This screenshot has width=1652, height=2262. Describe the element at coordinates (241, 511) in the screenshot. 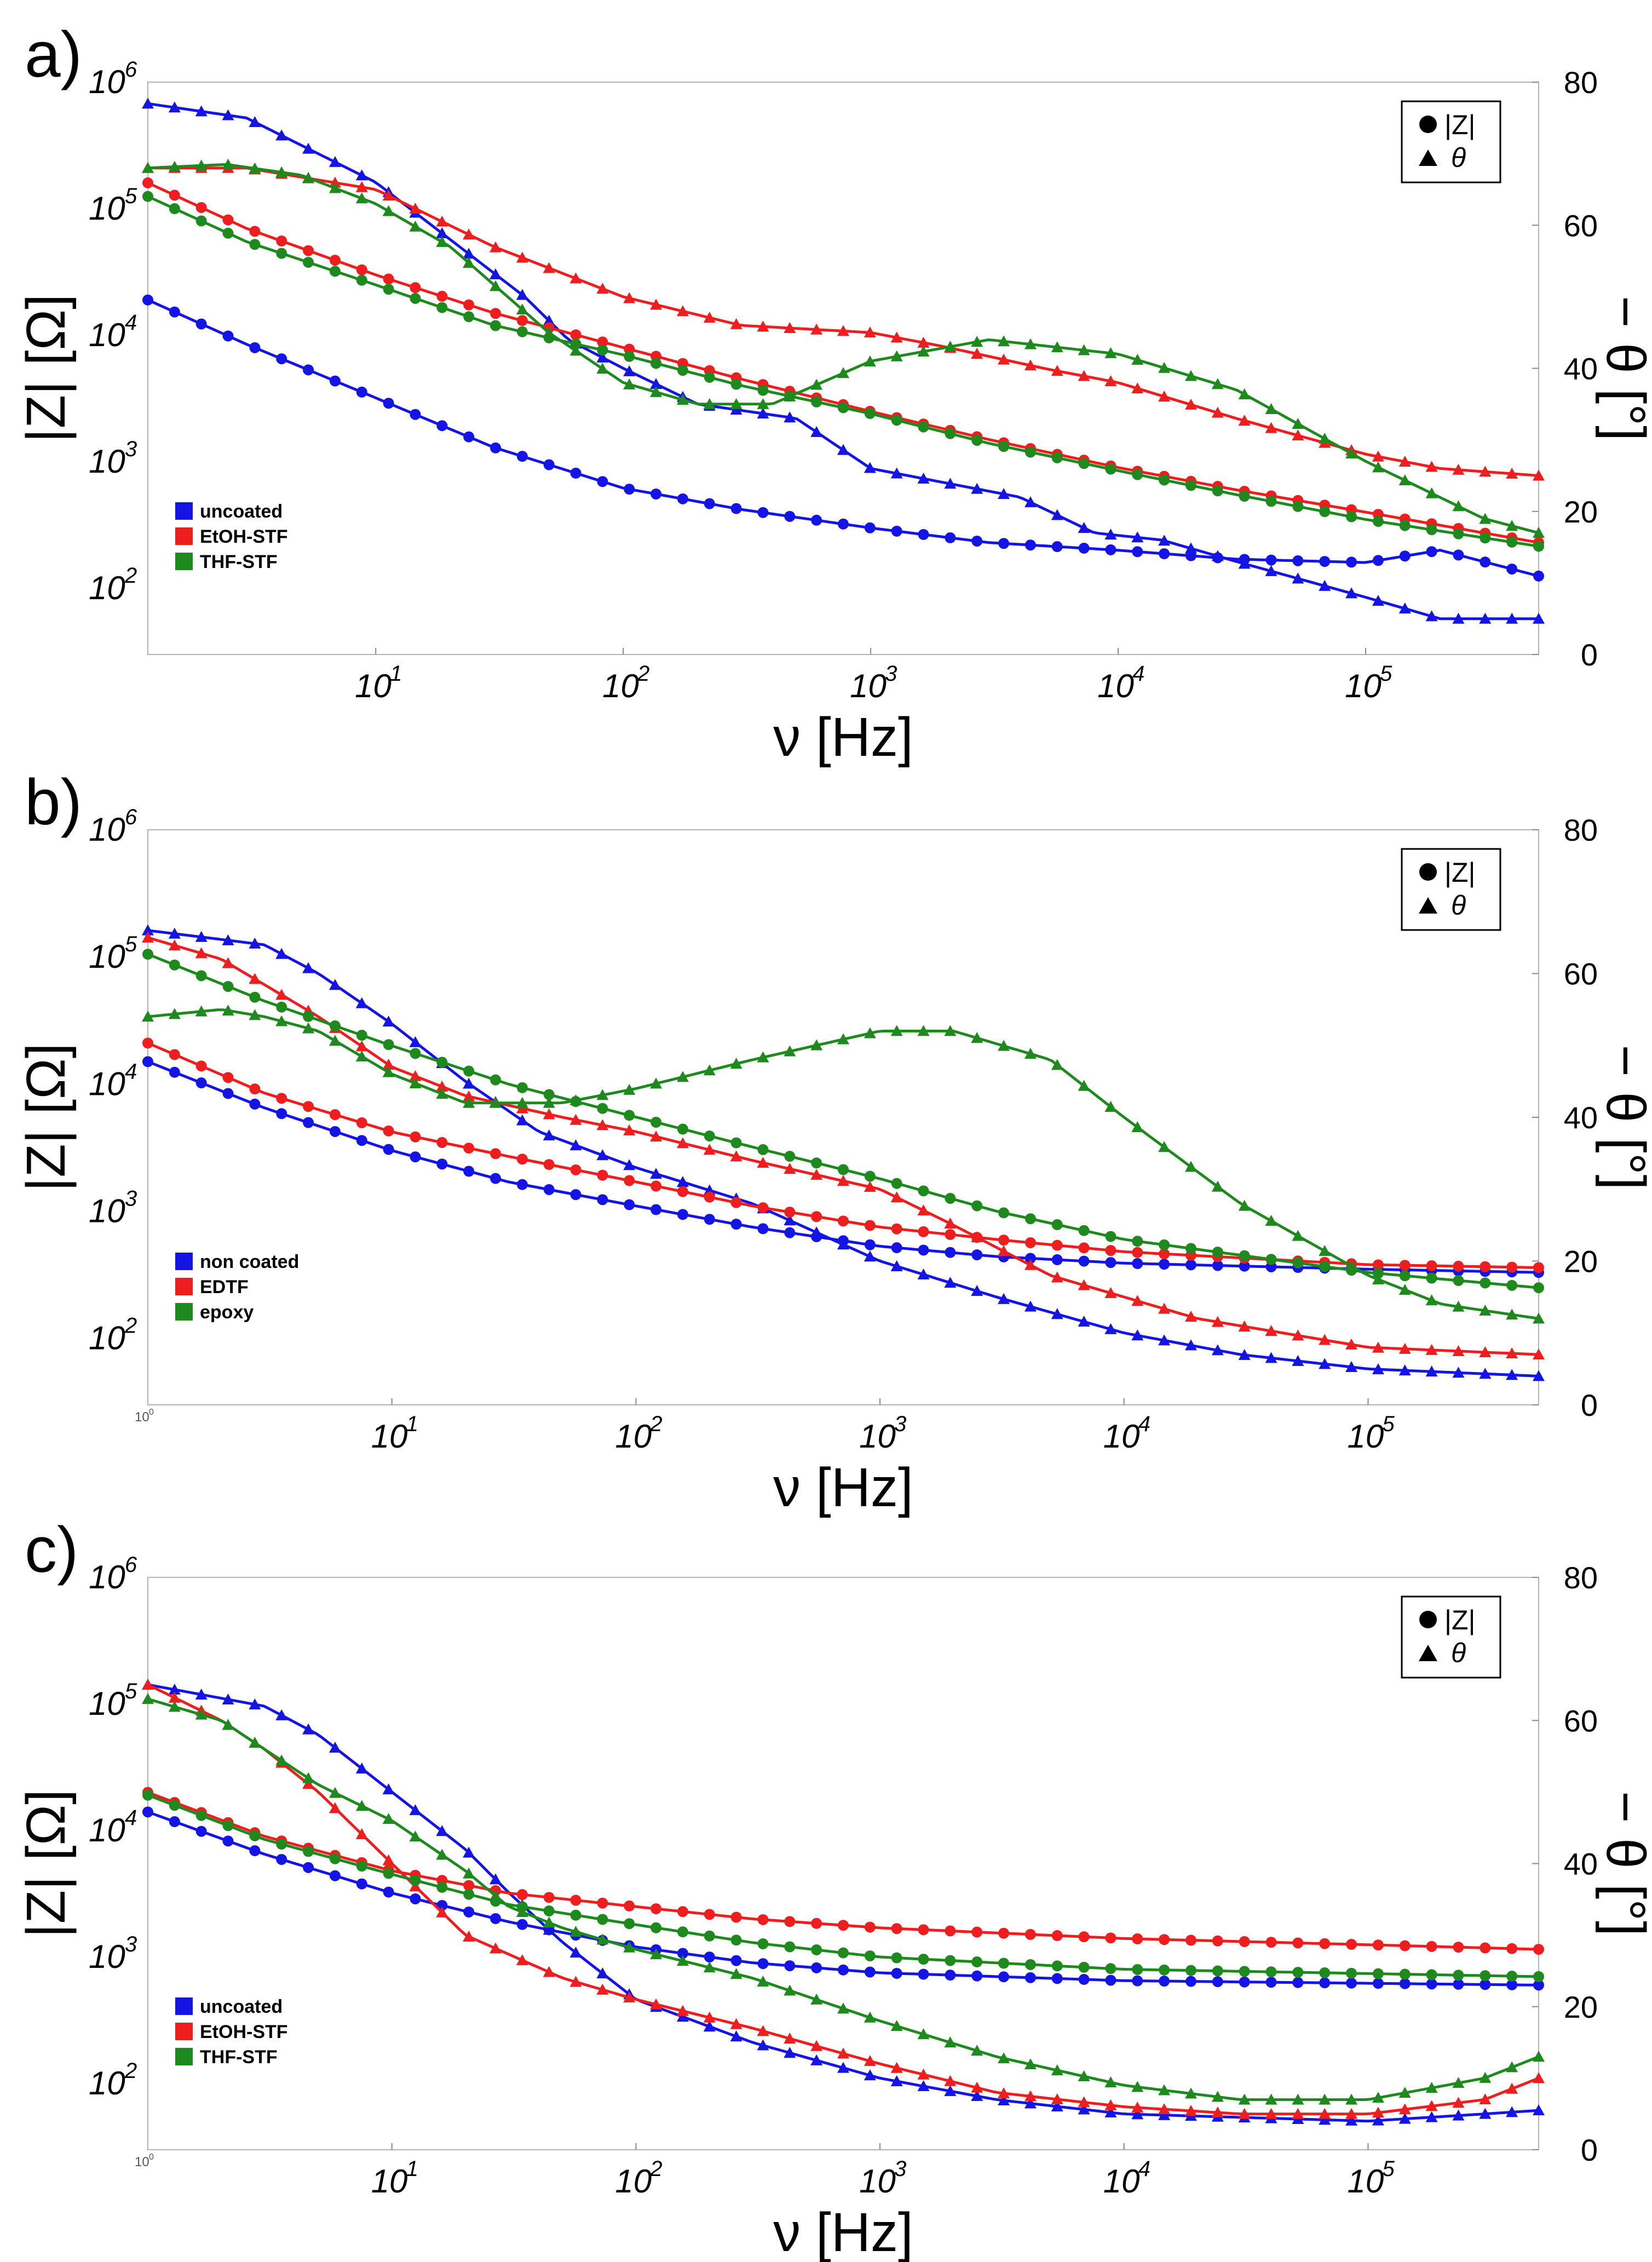

I see `legend-label: uncoated` at that location.